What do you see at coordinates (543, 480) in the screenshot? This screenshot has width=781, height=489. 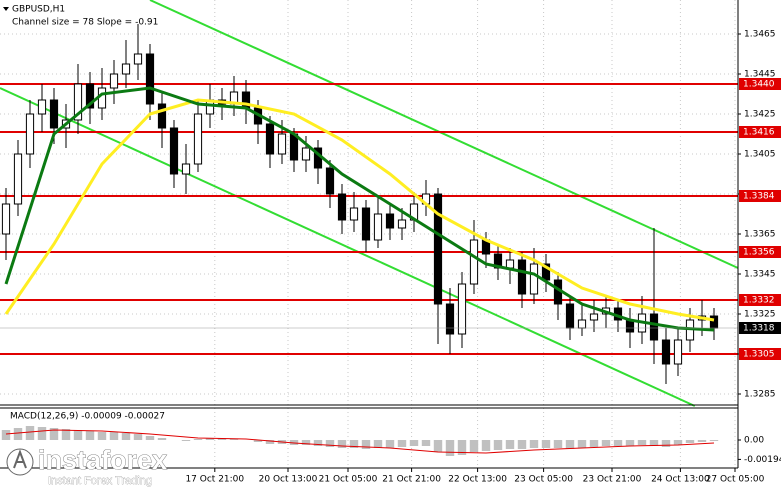 I see `x-tick-label: 23 Oct 05:00` at bounding box center [543, 480].